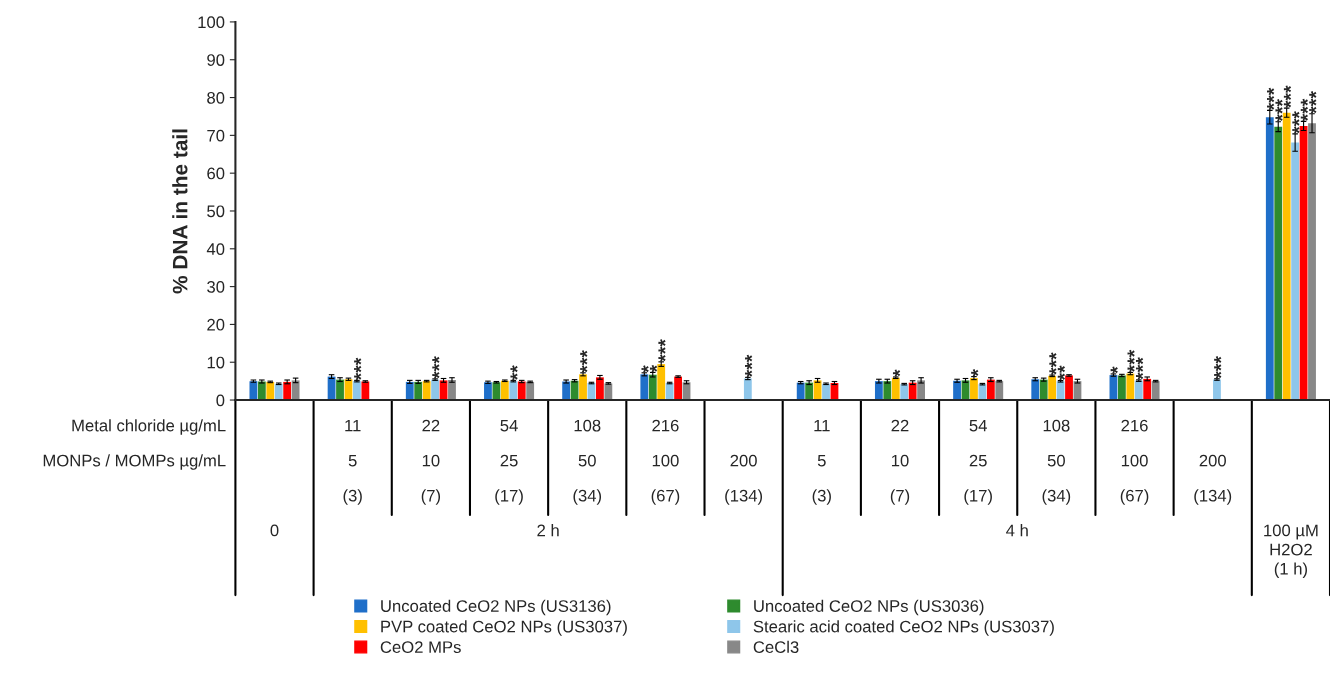  I want to click on y-tick-label: 100, so click(211, 22).